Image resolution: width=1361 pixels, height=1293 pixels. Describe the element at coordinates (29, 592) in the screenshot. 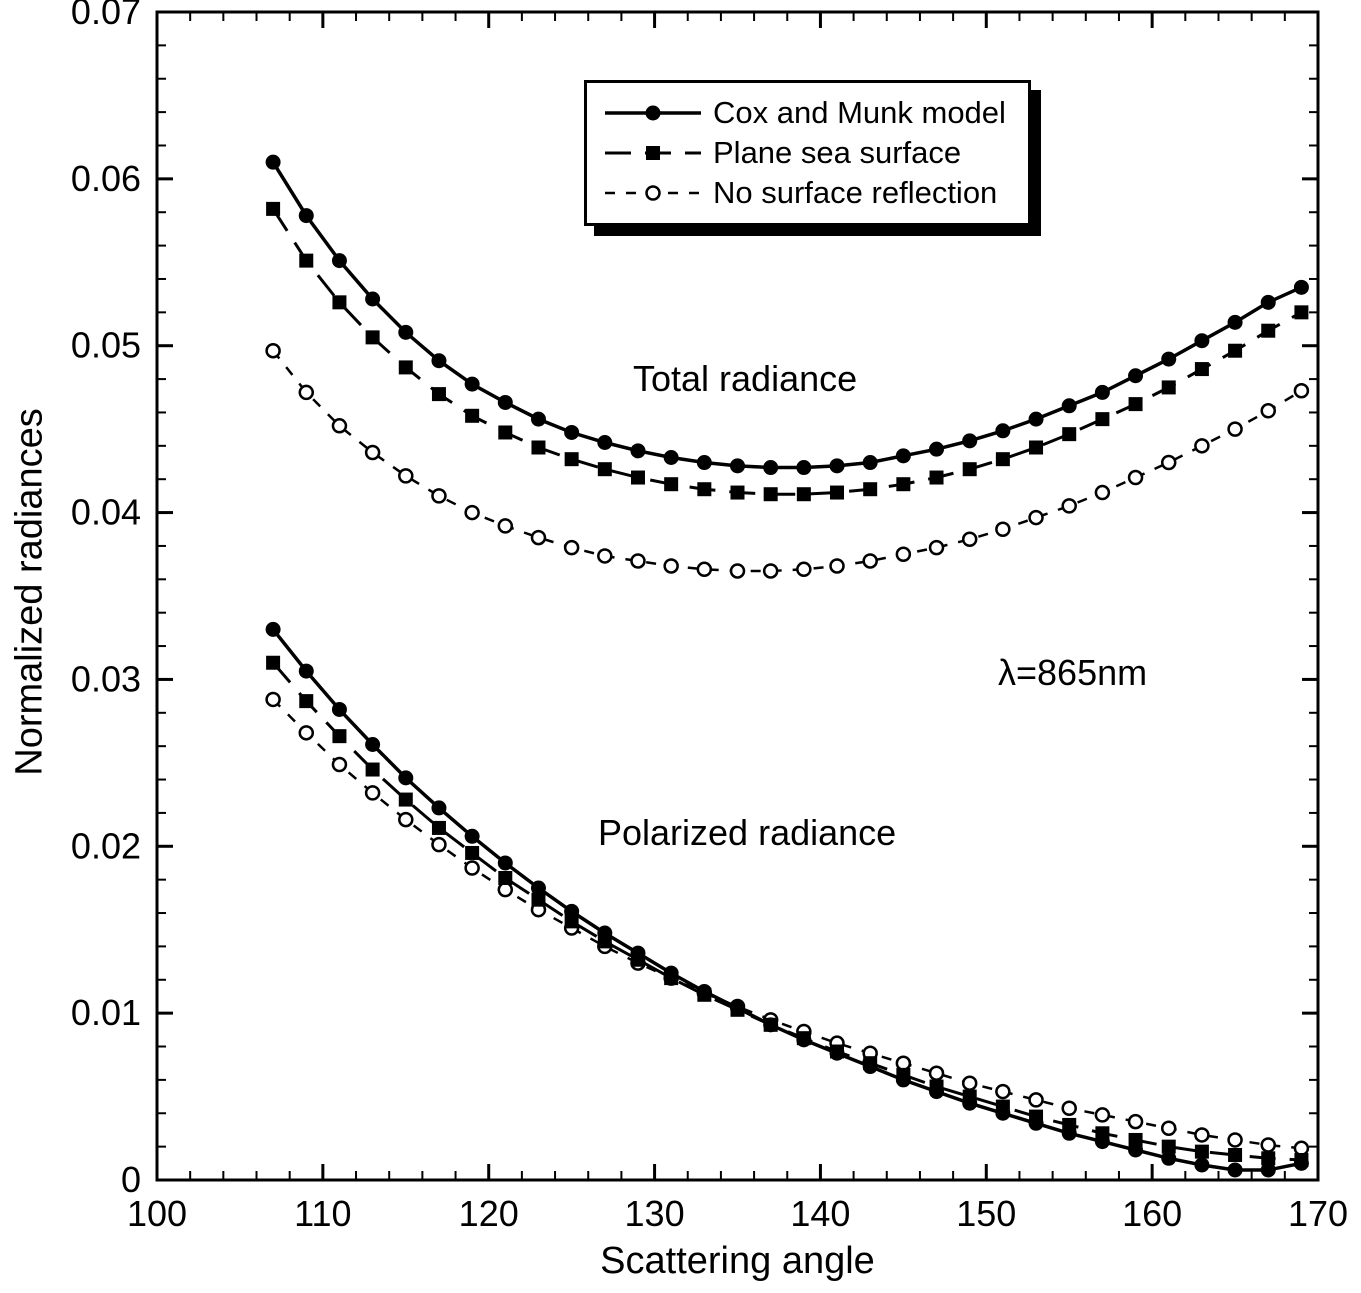

I see `y-axis-title: Normalized radiances` at that location.